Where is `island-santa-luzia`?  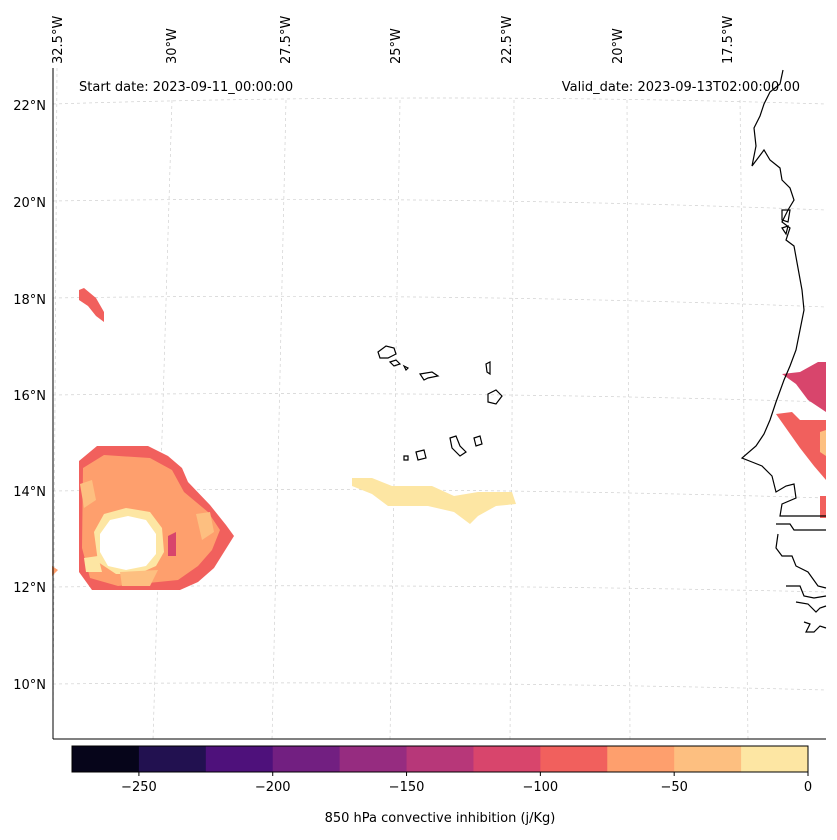
island-santa-luzia is located at coordinates (406, 368).